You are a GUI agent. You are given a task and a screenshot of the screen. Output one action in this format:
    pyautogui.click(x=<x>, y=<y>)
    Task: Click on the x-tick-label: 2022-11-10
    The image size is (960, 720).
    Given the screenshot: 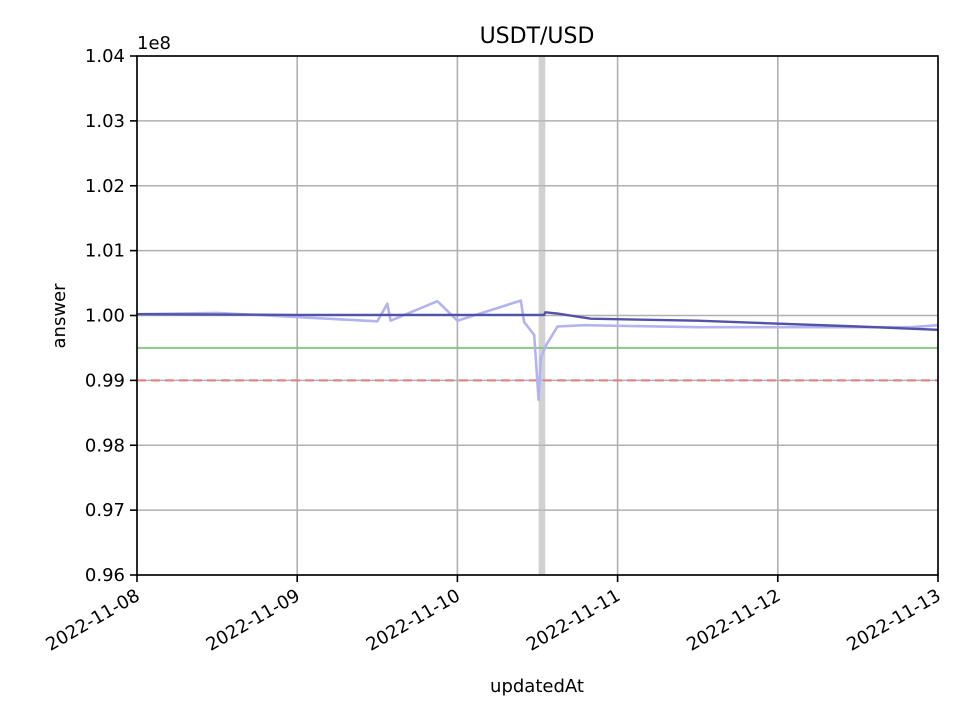 What is the action you would take?
    pyautogui.click(x=413, y=620)
    